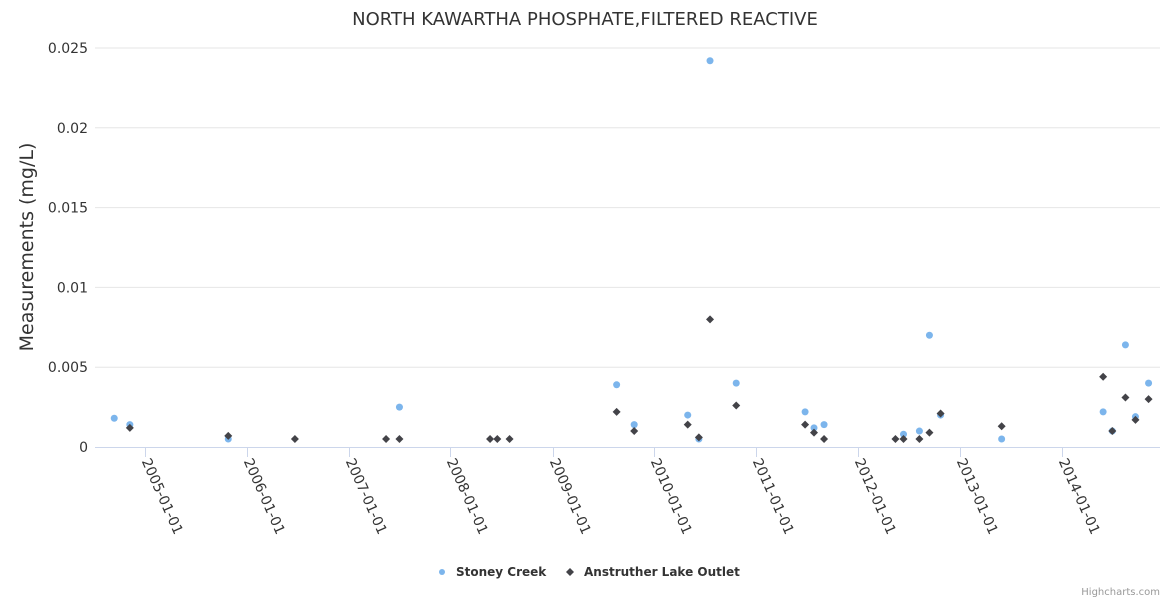 This screenshot has width=1170, height=600. Describe the element at coordinates (1120, 592) in the screenshot. I see `credits-link: Highcharts.com` at that location.